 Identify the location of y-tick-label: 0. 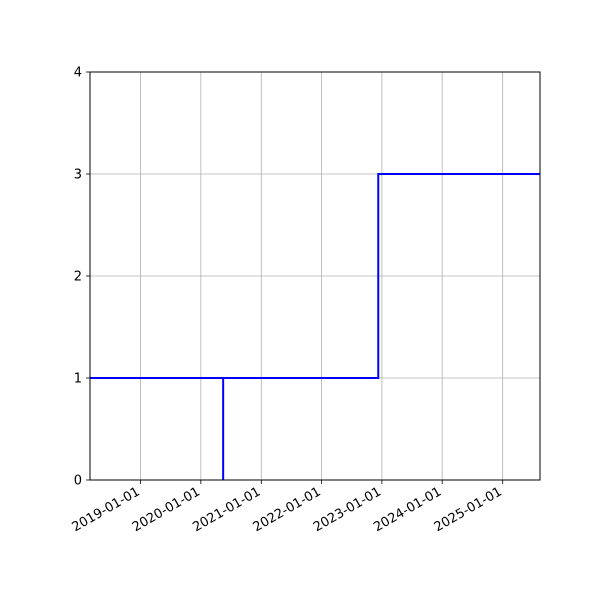
(78, 481).